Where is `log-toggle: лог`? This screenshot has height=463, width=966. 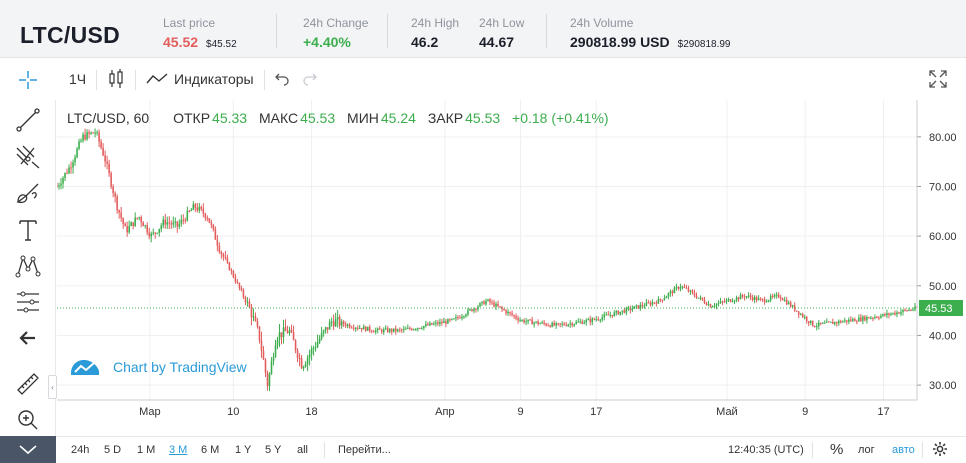 log-toggle: лог is located at coordinates (866, 450).